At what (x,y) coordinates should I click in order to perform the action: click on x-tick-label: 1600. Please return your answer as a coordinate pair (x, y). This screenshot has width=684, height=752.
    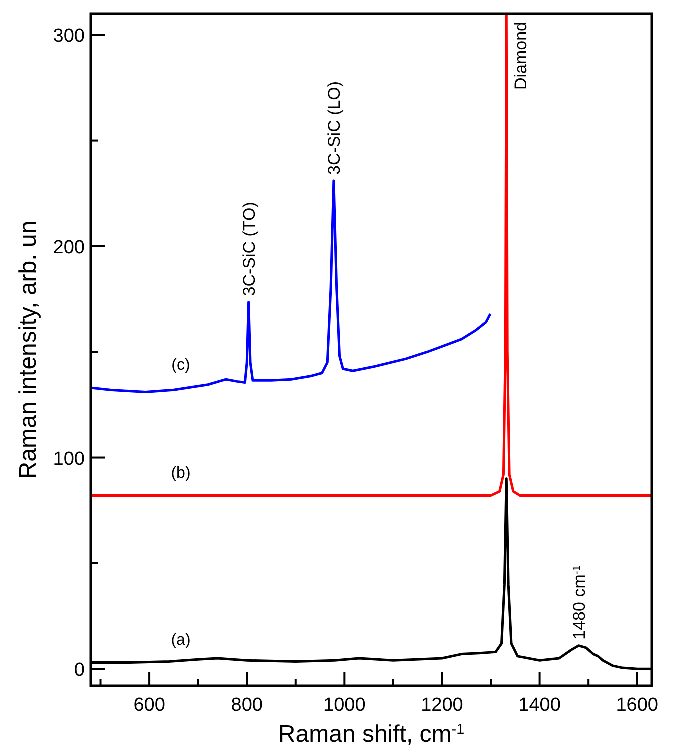
    Looking at the image, I should click on (637, 705).